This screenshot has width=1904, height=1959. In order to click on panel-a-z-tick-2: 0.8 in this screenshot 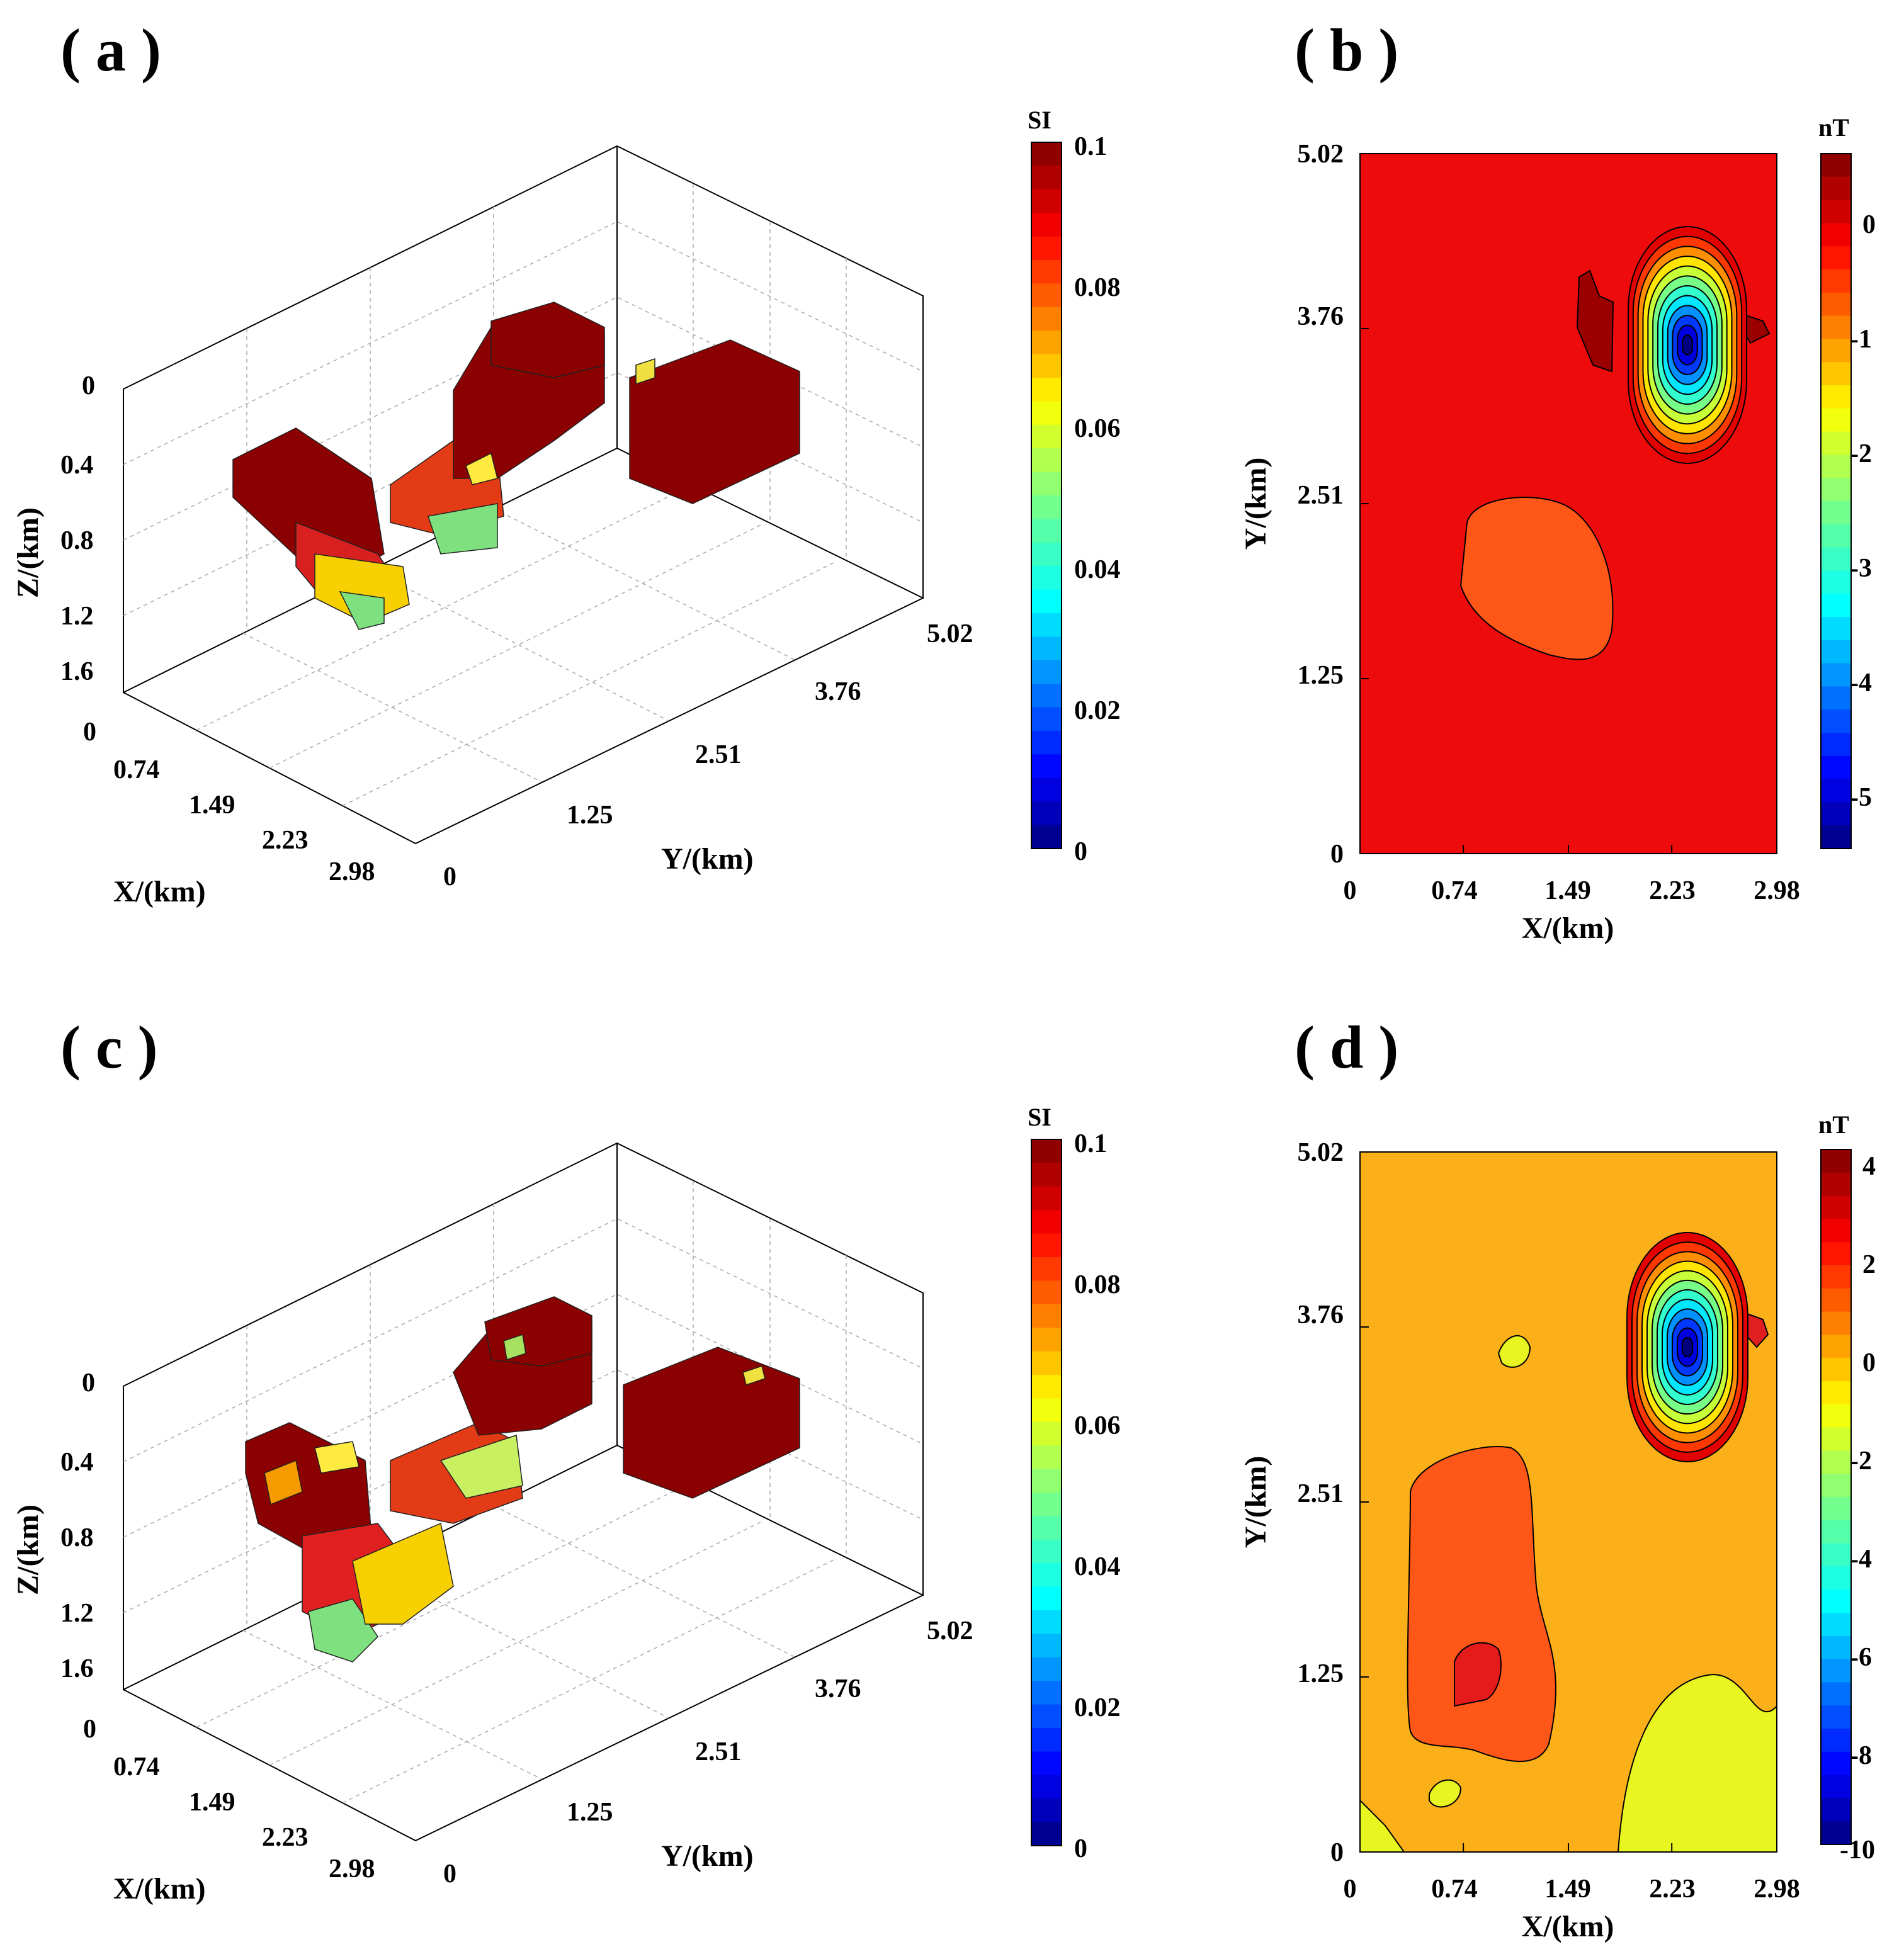, I will do `click(77, 540)`.